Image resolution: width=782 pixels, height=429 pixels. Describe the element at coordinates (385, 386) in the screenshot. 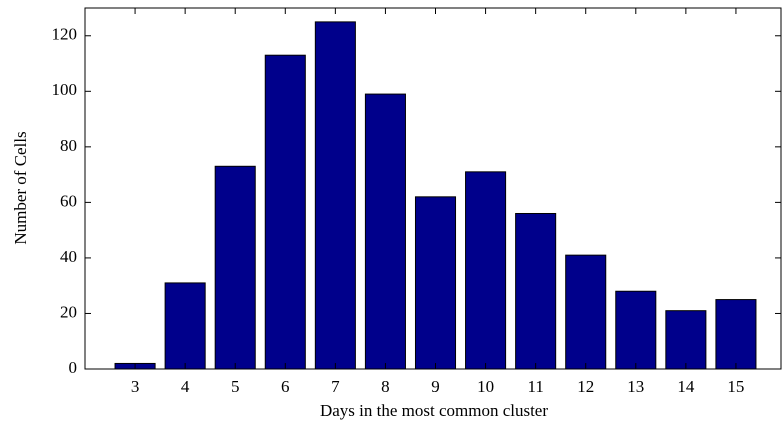

I see `x-tick-label: 8` at that location.